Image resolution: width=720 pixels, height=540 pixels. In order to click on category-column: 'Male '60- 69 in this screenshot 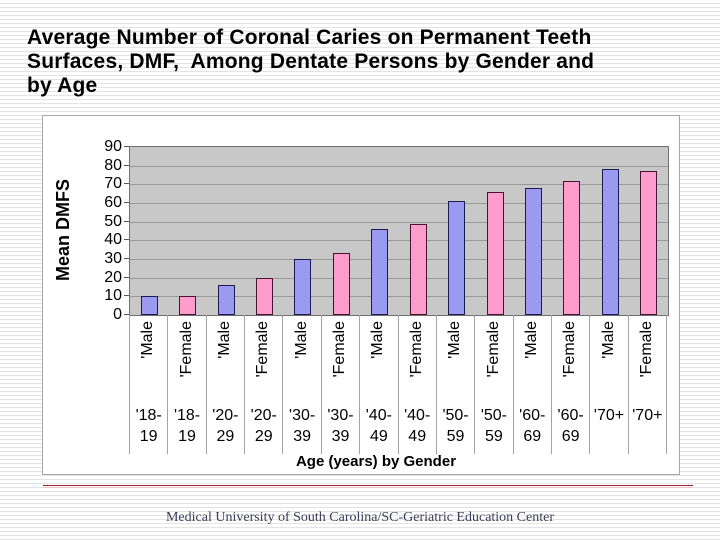, I will do `click(533, 384)`.